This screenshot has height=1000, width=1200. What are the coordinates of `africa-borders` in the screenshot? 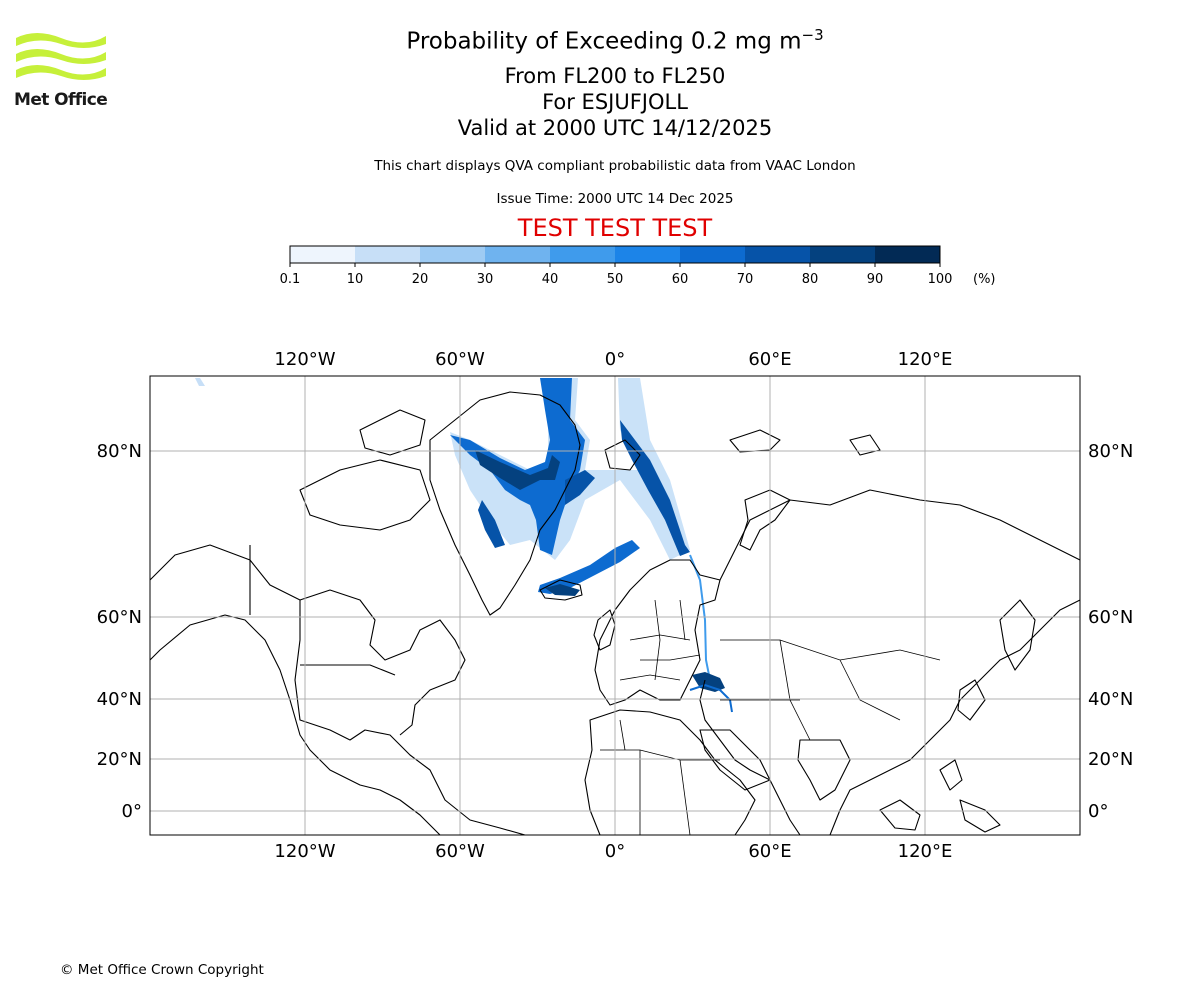 It's located at (660, 777).